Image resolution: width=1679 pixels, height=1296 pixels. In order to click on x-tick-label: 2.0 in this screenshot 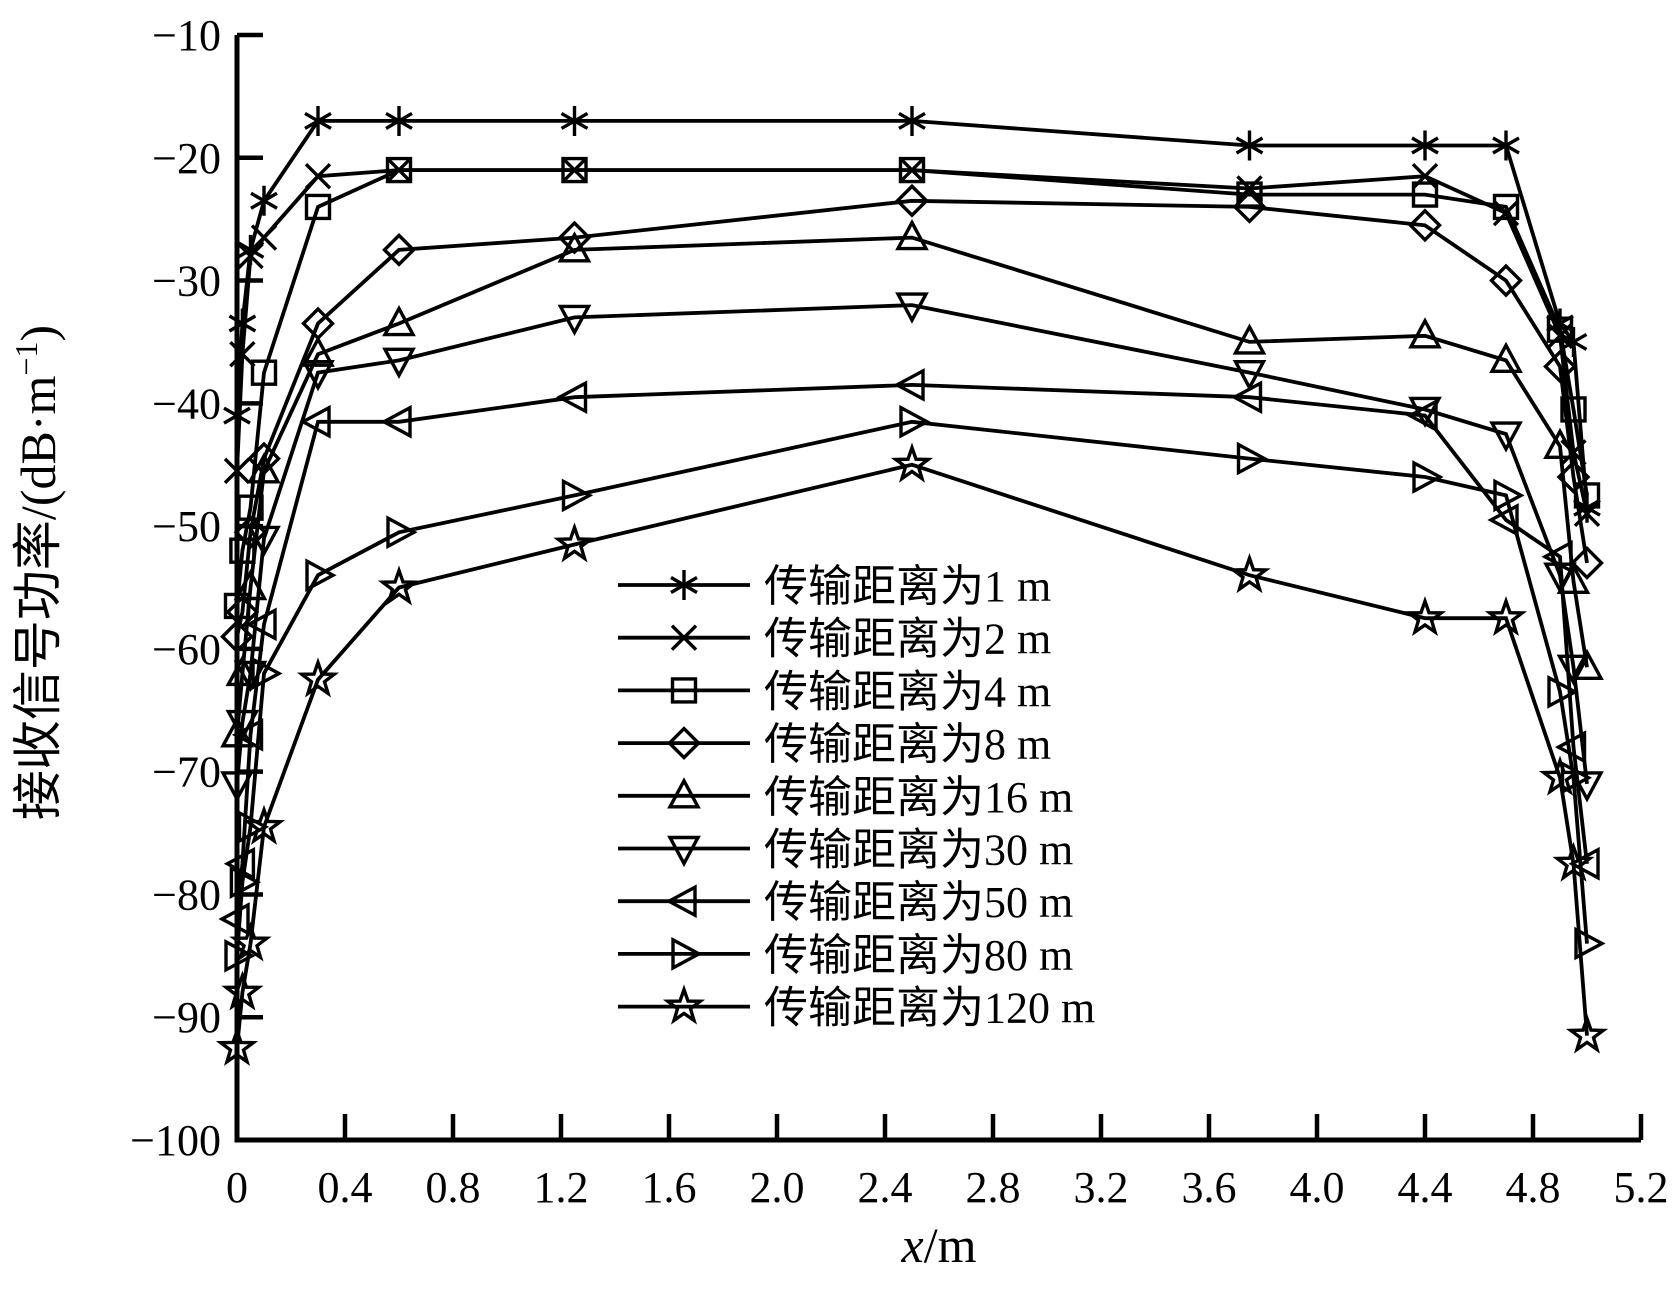, I will do `click(777, 1187)`.